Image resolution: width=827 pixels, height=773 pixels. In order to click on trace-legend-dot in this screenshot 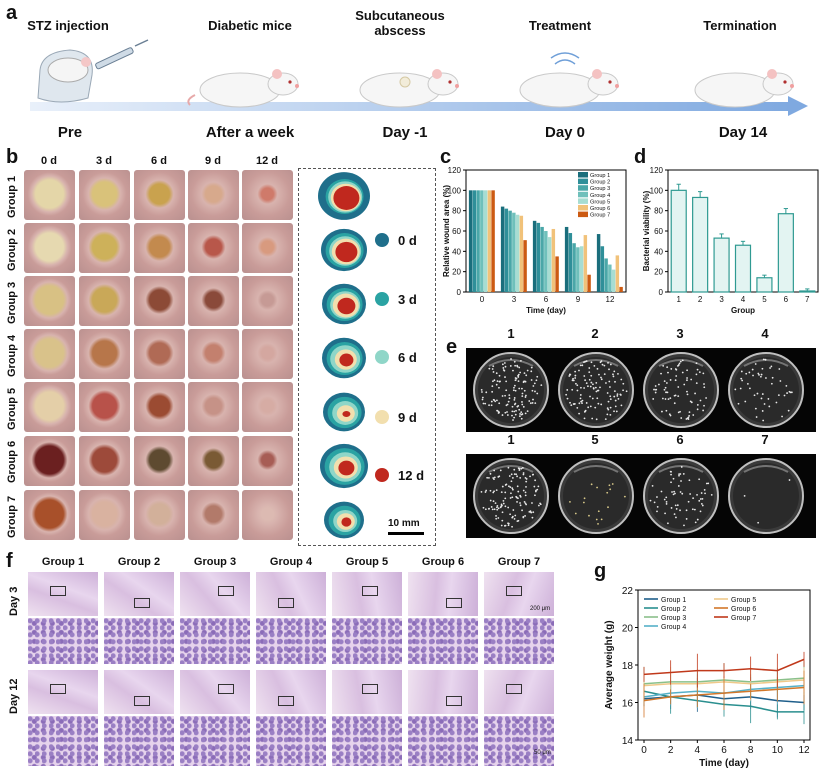, I will do `click(382, 299)`.